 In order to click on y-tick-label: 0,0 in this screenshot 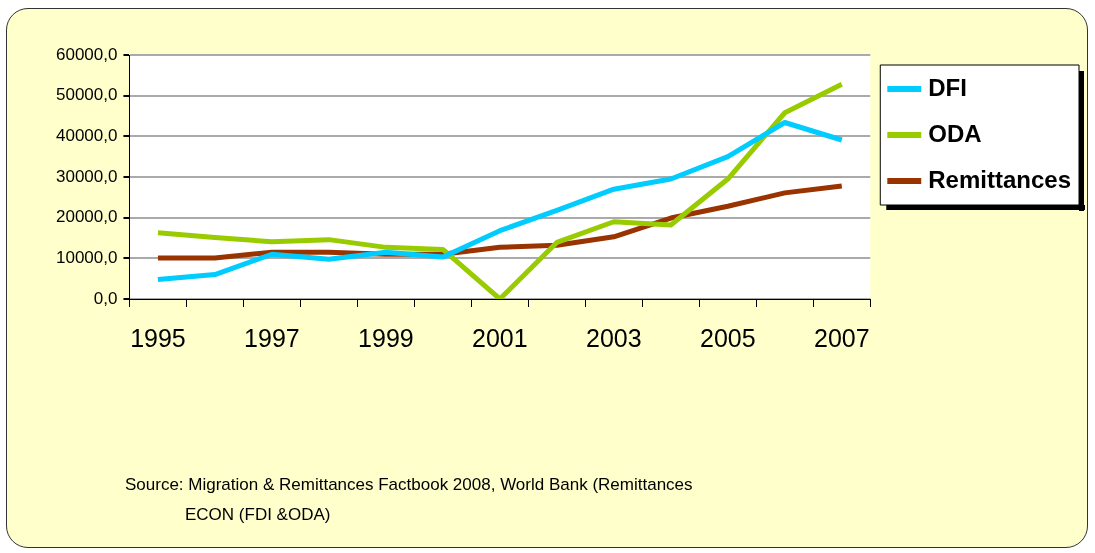, I will do `click(105, 298)`.